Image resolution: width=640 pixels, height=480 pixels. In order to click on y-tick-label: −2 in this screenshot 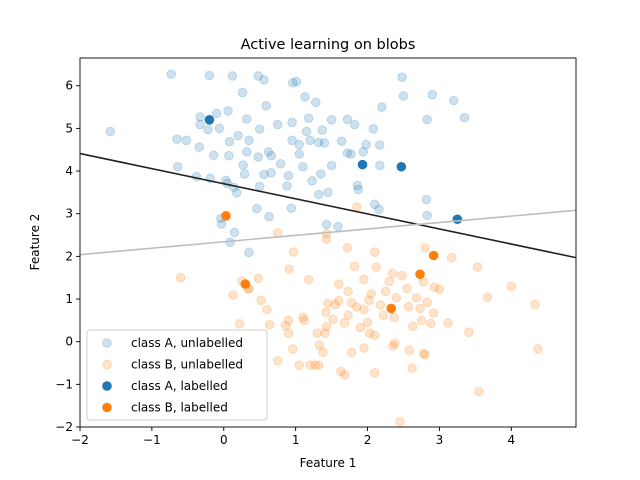, I will do `click(64, 427)`.